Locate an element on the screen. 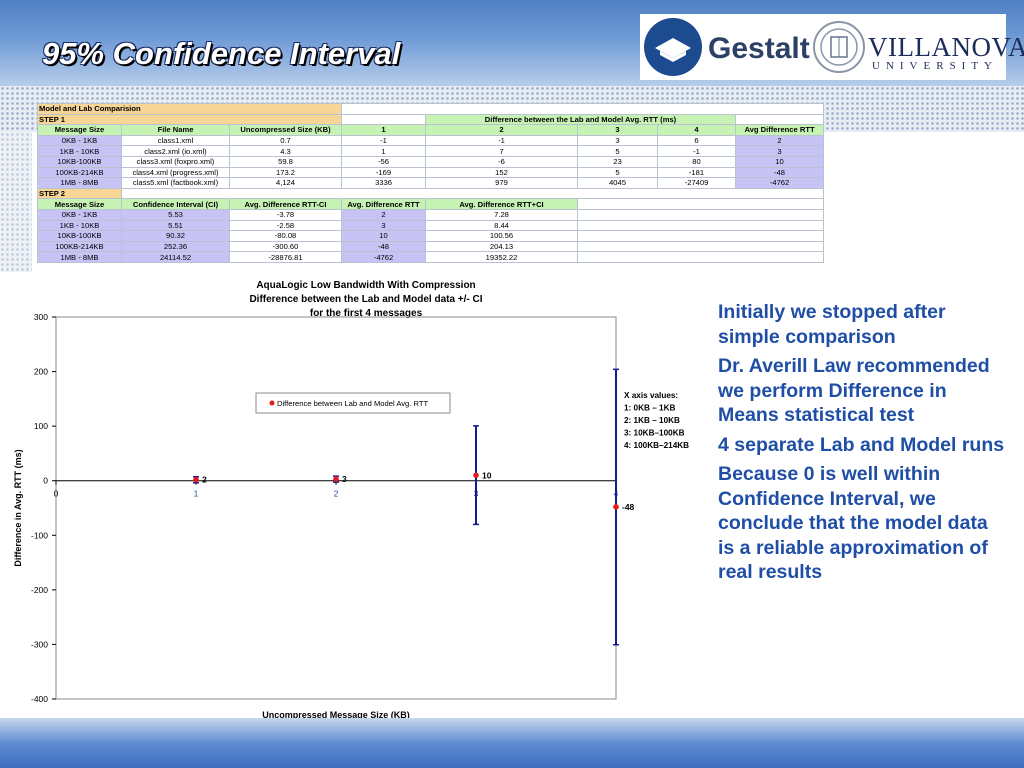 The height and width of the screenshot is (768, 1024). y-axis-label: Difference in Avg. RTT (ms) is located at coordinates (18, 507).